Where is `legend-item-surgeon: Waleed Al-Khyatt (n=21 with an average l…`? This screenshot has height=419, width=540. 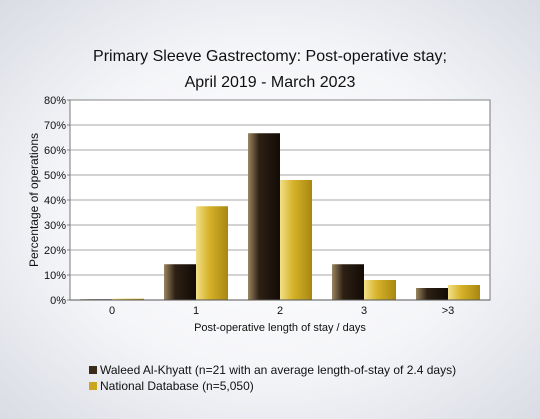 legend-item-surgeon: Waleed Al-Khyatt (n=21 with an average l… is located at coordinates (272, 370).